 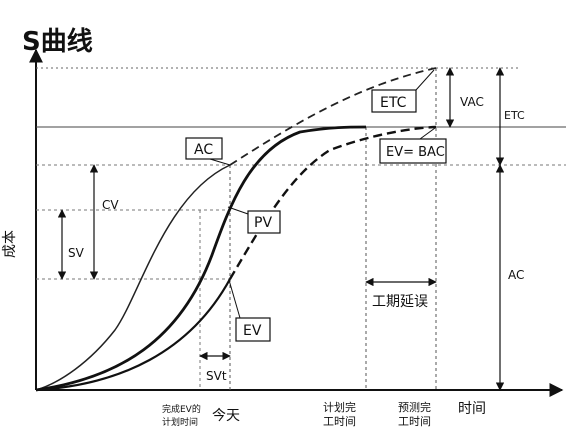 I want to click on etc-callout-label: ETC, so click(x=393, y=103).